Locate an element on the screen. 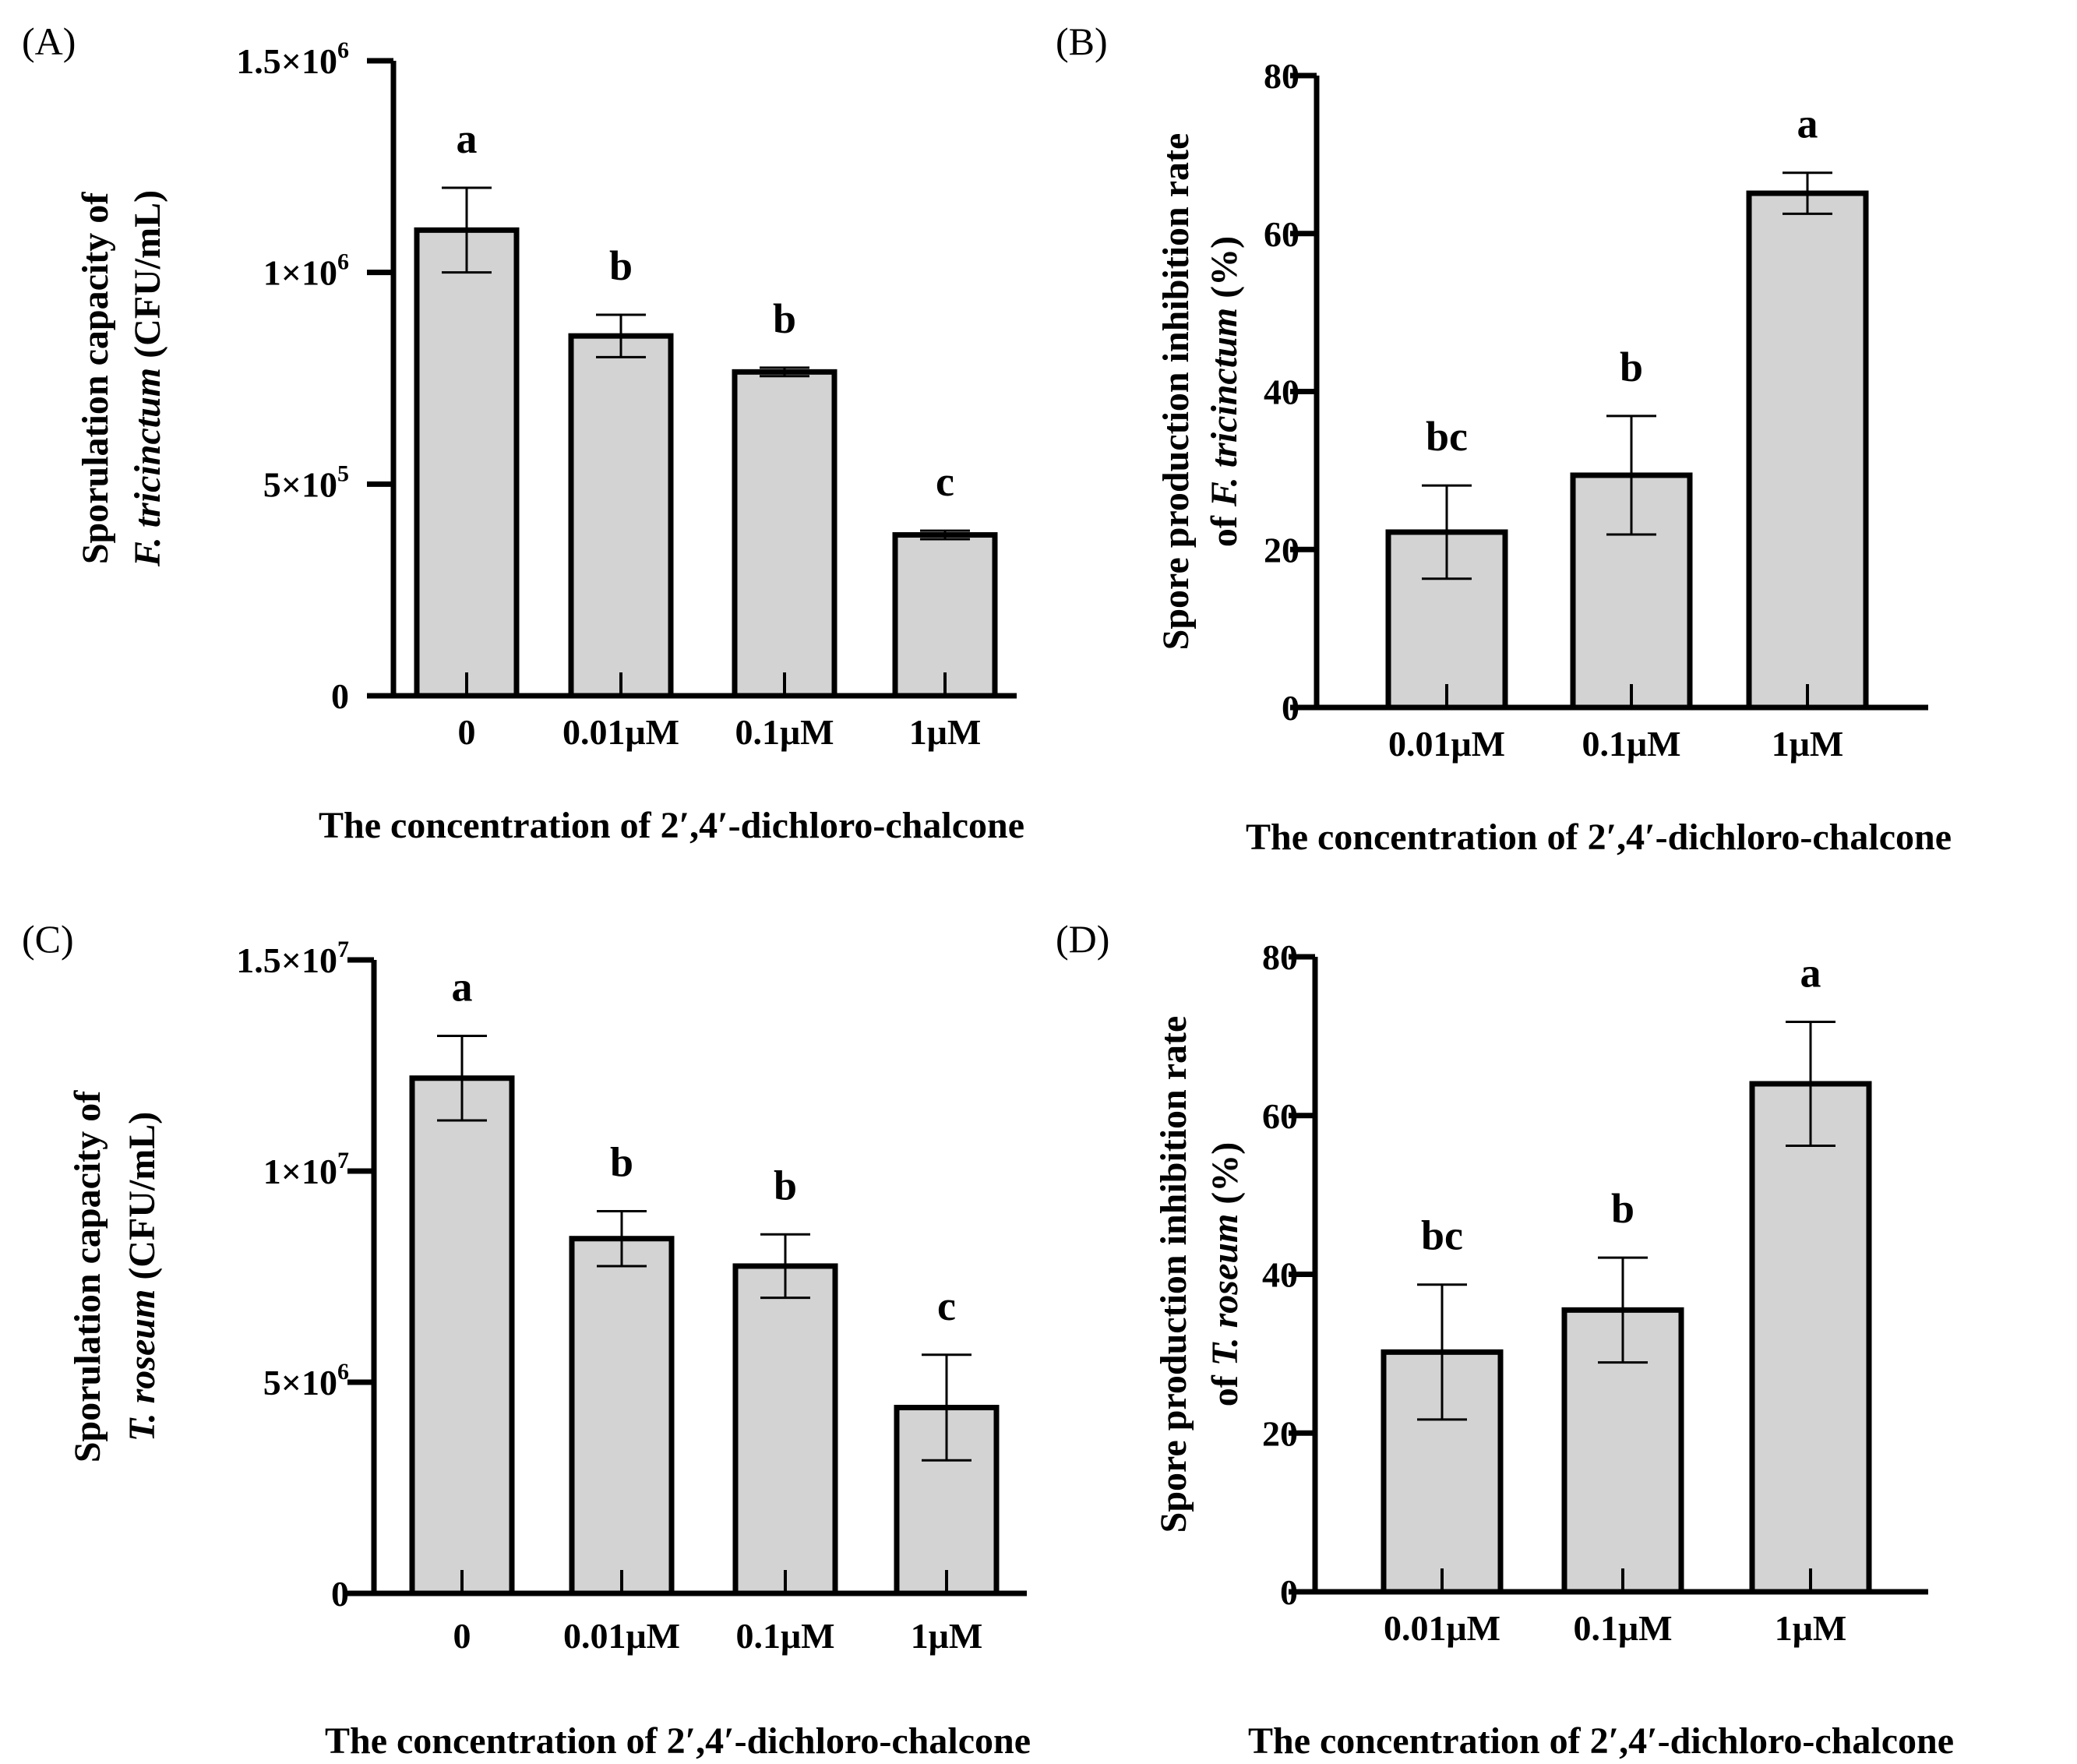 The height and width of the screenshot is (1764, 2077). significance-letter: c is located at coordinates (947, 1305).